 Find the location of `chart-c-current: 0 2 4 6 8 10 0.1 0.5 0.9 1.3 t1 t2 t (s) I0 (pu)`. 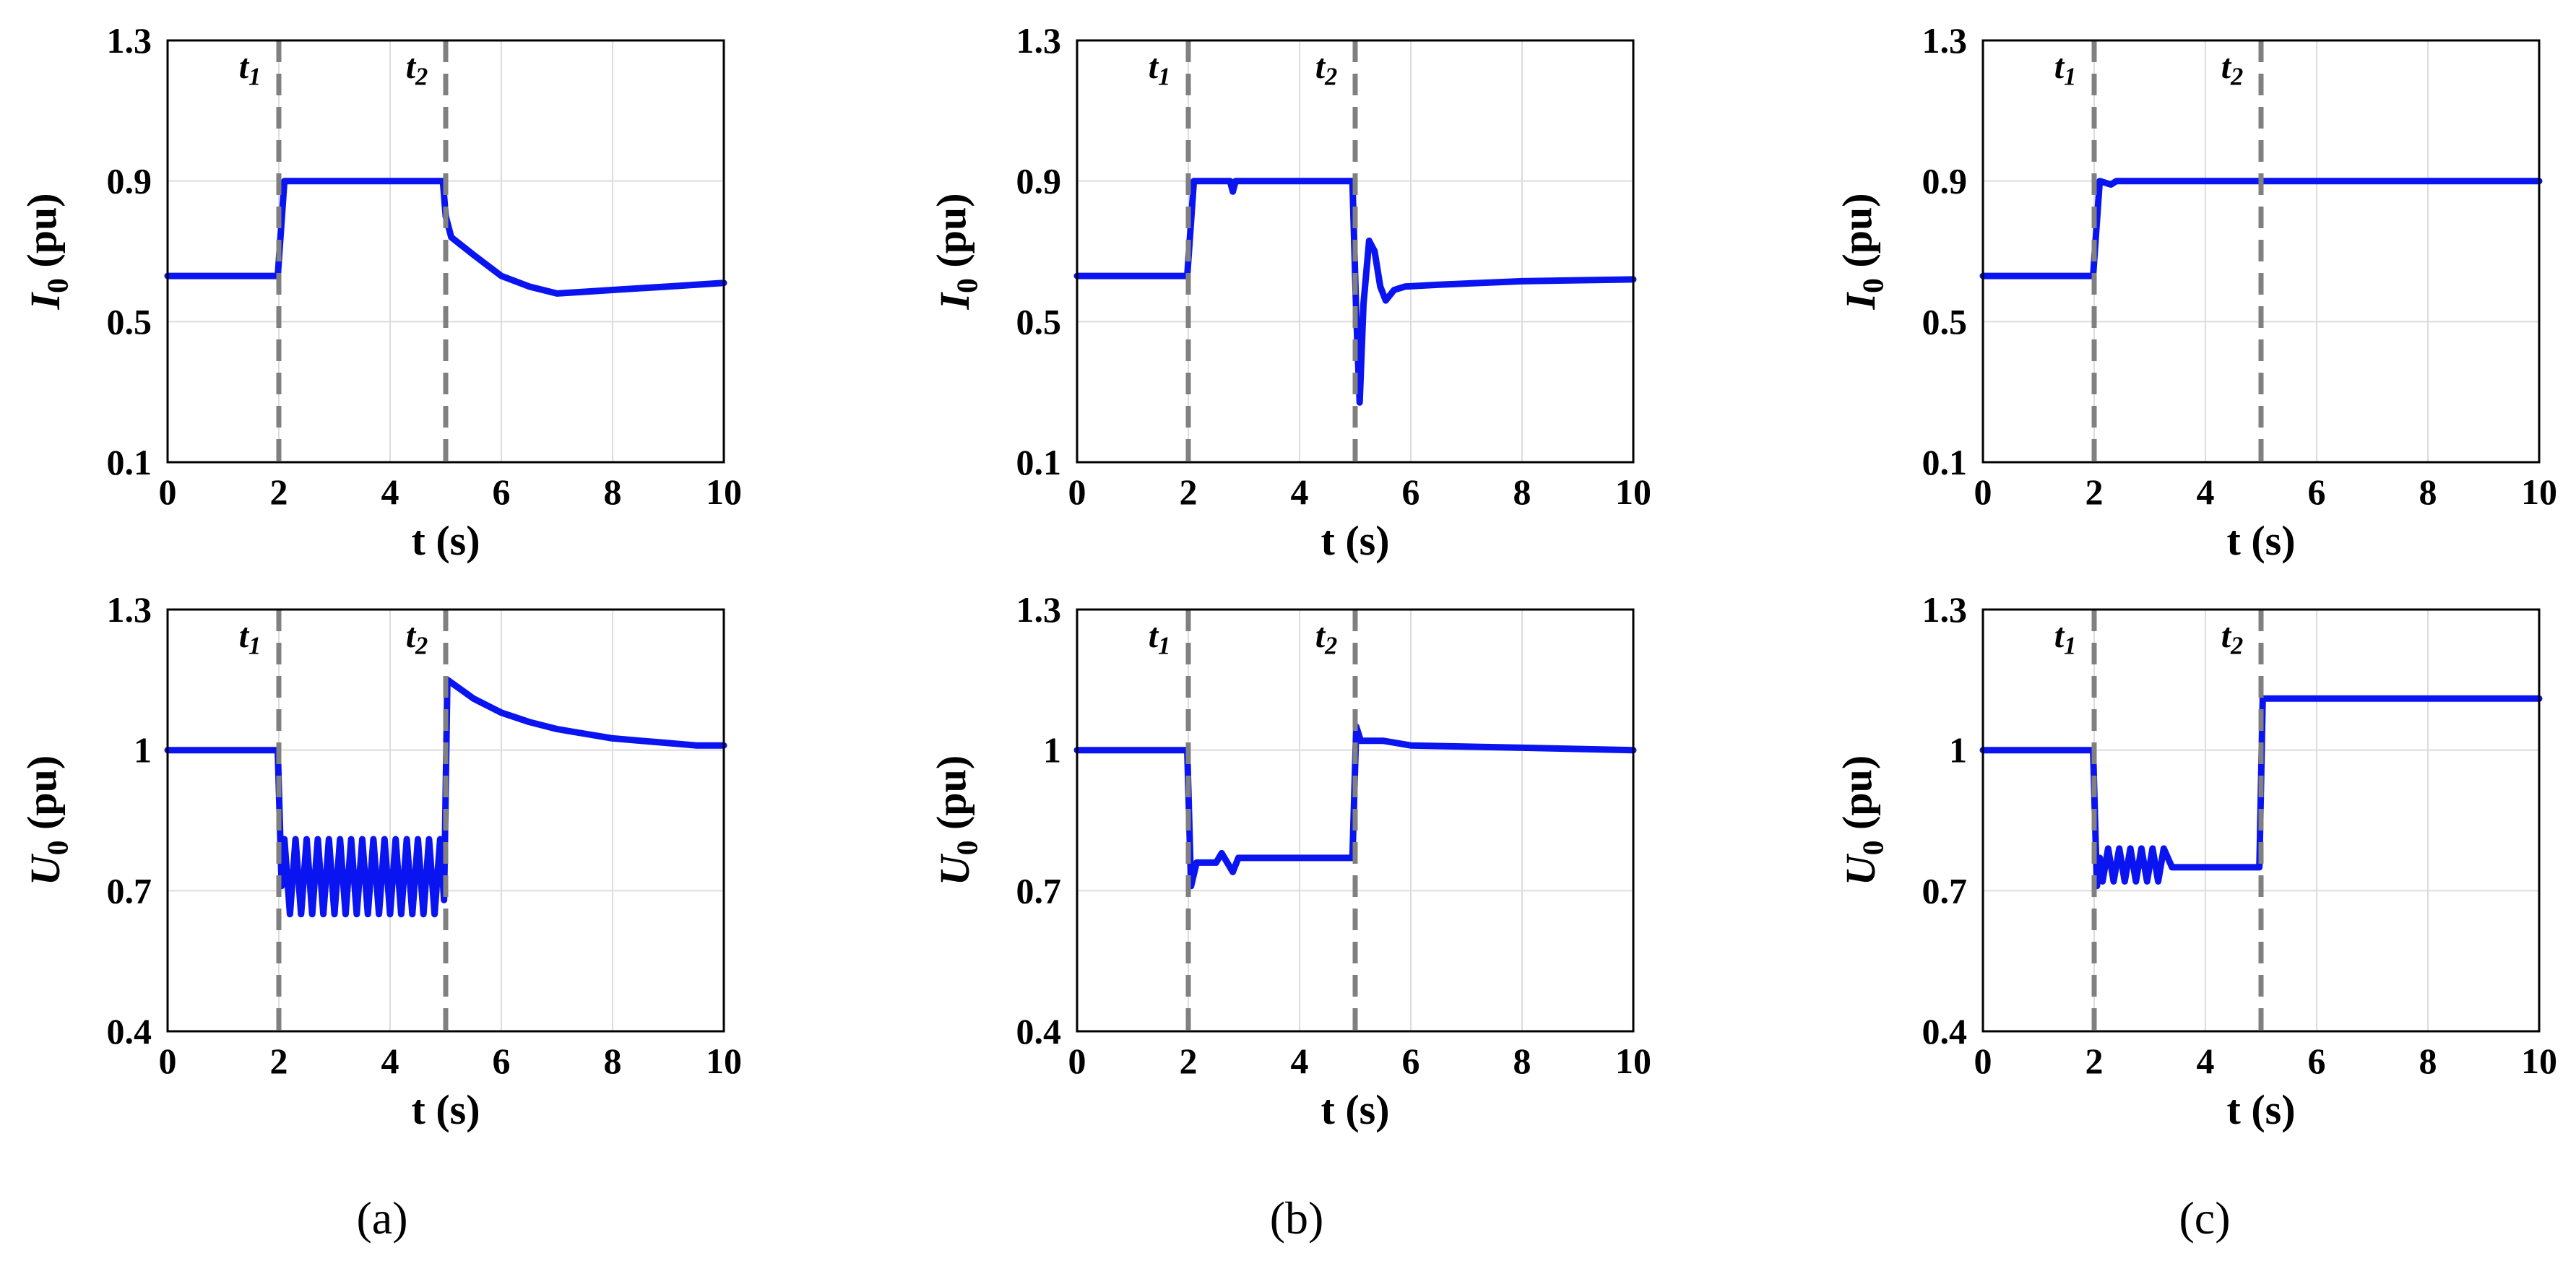

chart-c-current: 0 2 4 6 8 10 0.1 0.5 0.9 1.3 t1 t2 t (s) I0 (pu) is located at coordinates (2195, 292).